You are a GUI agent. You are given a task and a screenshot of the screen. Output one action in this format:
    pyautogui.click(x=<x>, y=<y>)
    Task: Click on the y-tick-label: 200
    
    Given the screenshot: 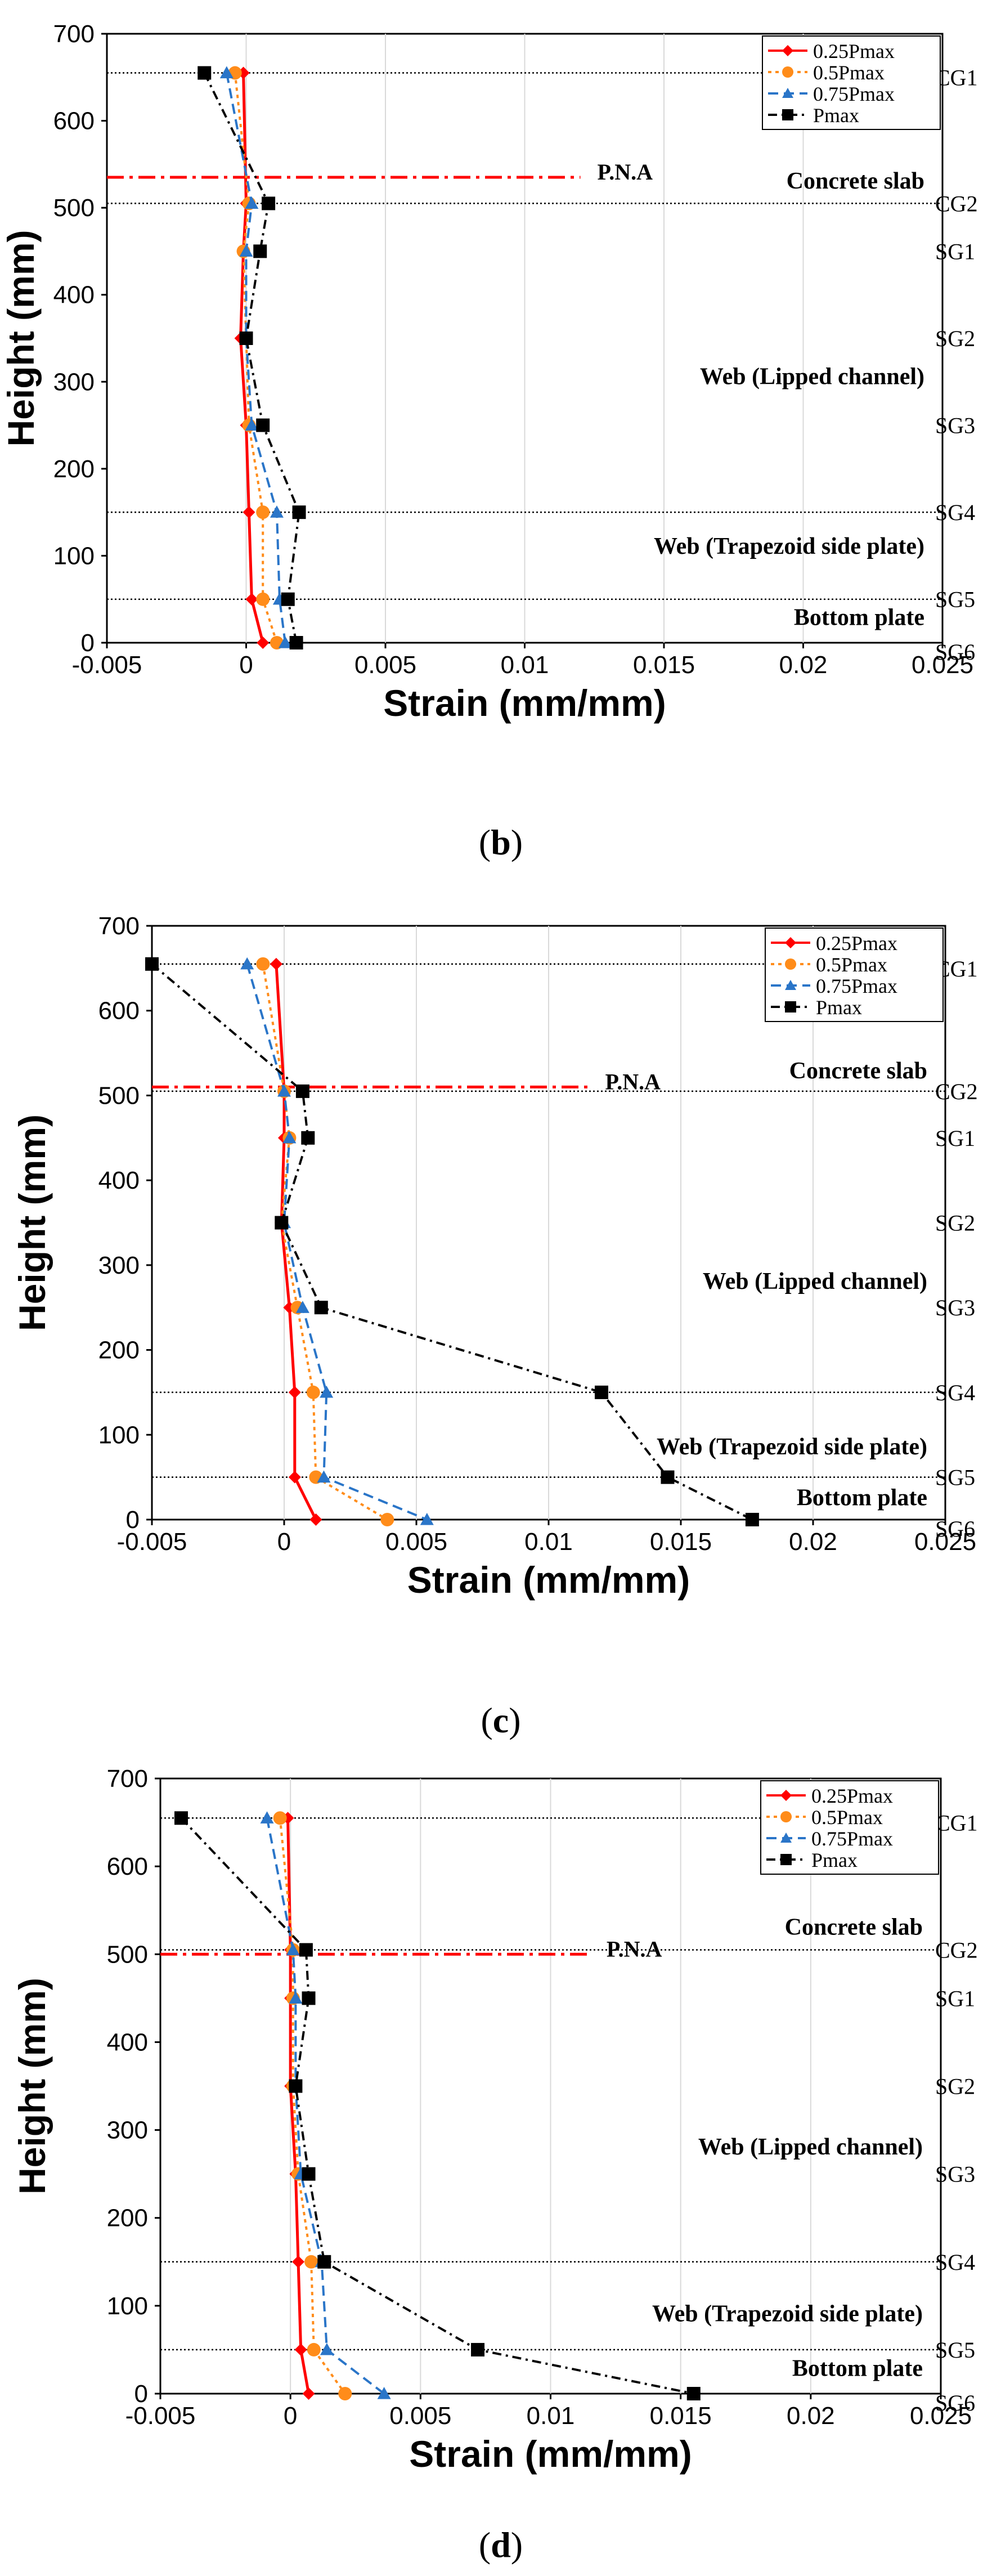 What is the action you would take?
    pyautogui.click(x=127, y=2218)
    